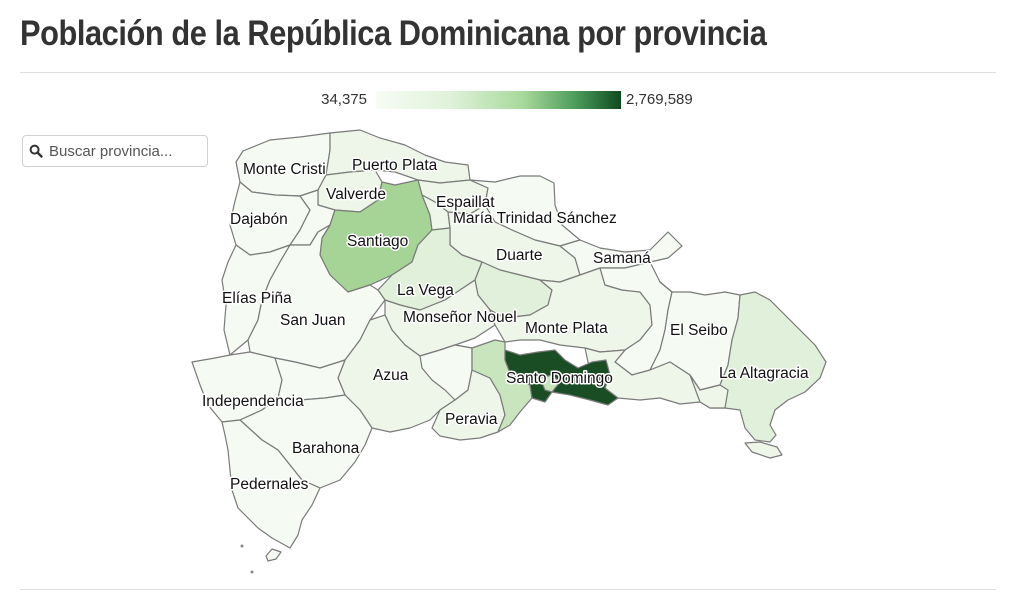 The image size is (1024, 595). I want to click on label-la-altagracia: La Altagracia, so click(764, 373).